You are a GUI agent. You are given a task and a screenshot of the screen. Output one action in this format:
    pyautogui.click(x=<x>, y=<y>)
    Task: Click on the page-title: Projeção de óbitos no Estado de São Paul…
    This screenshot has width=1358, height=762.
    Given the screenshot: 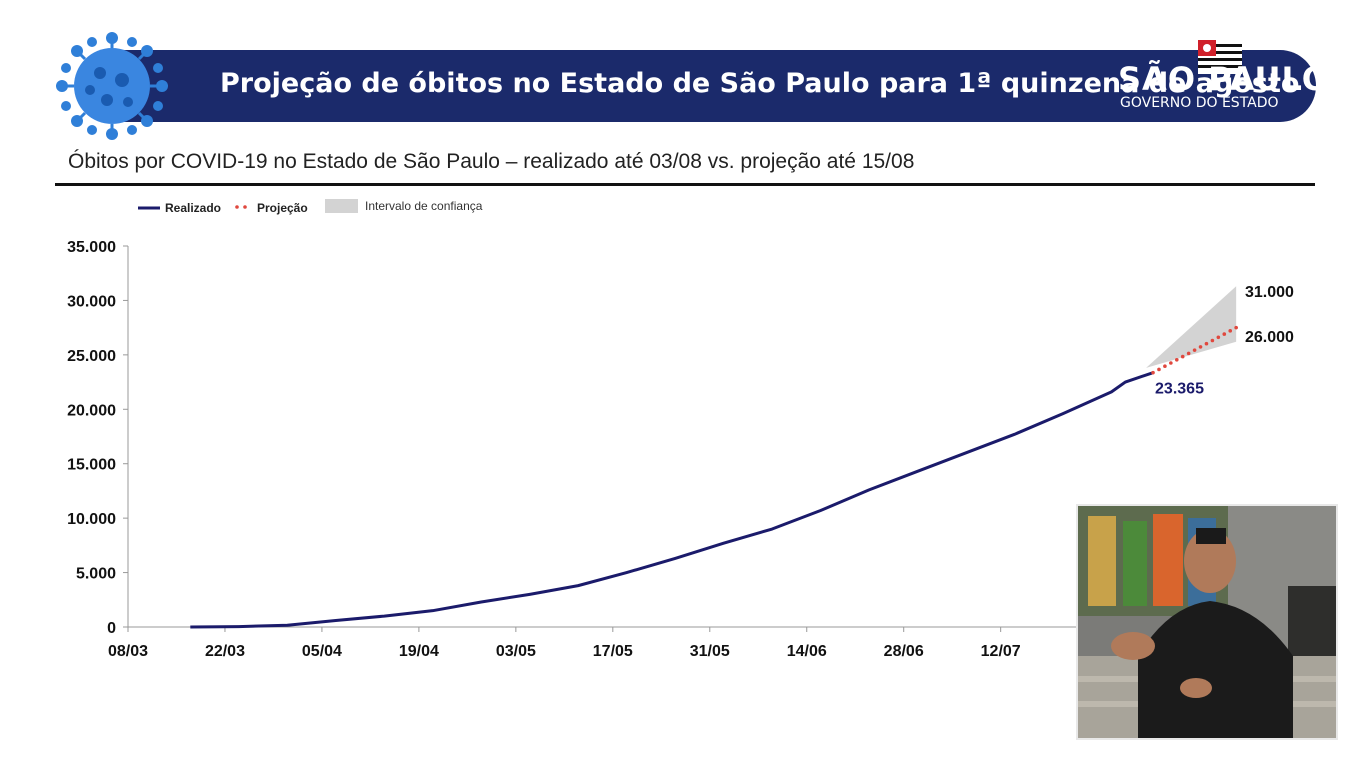 What is the action you would take?
    pyautogui.click(x=760, y=83)
    